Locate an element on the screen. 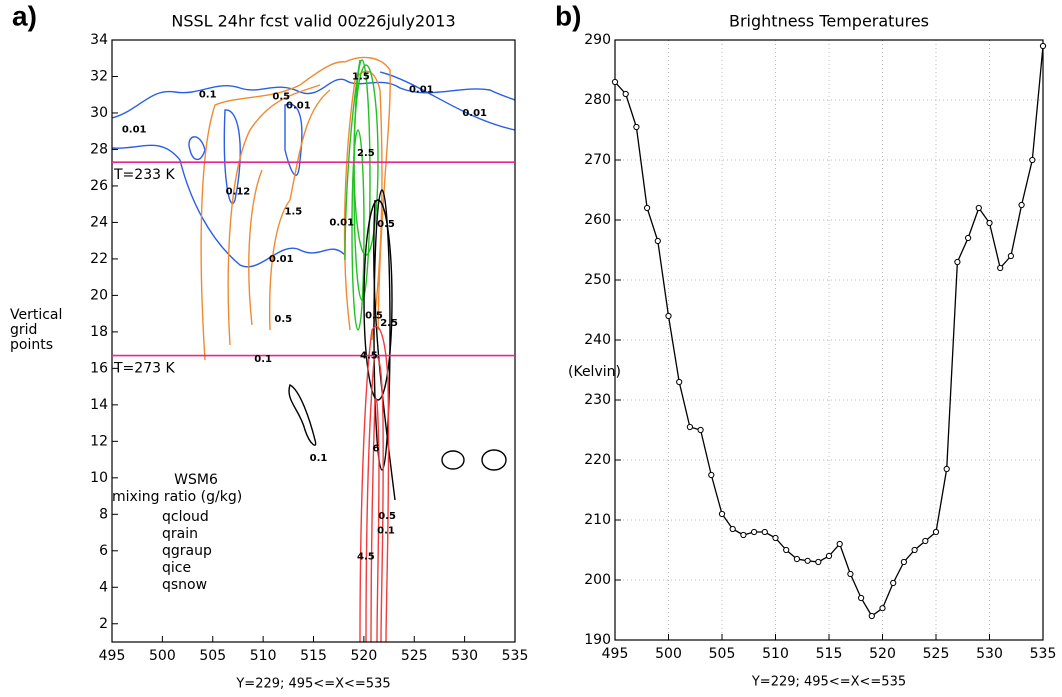  y-tick-label: 240 is located at coordinates (597, 340).